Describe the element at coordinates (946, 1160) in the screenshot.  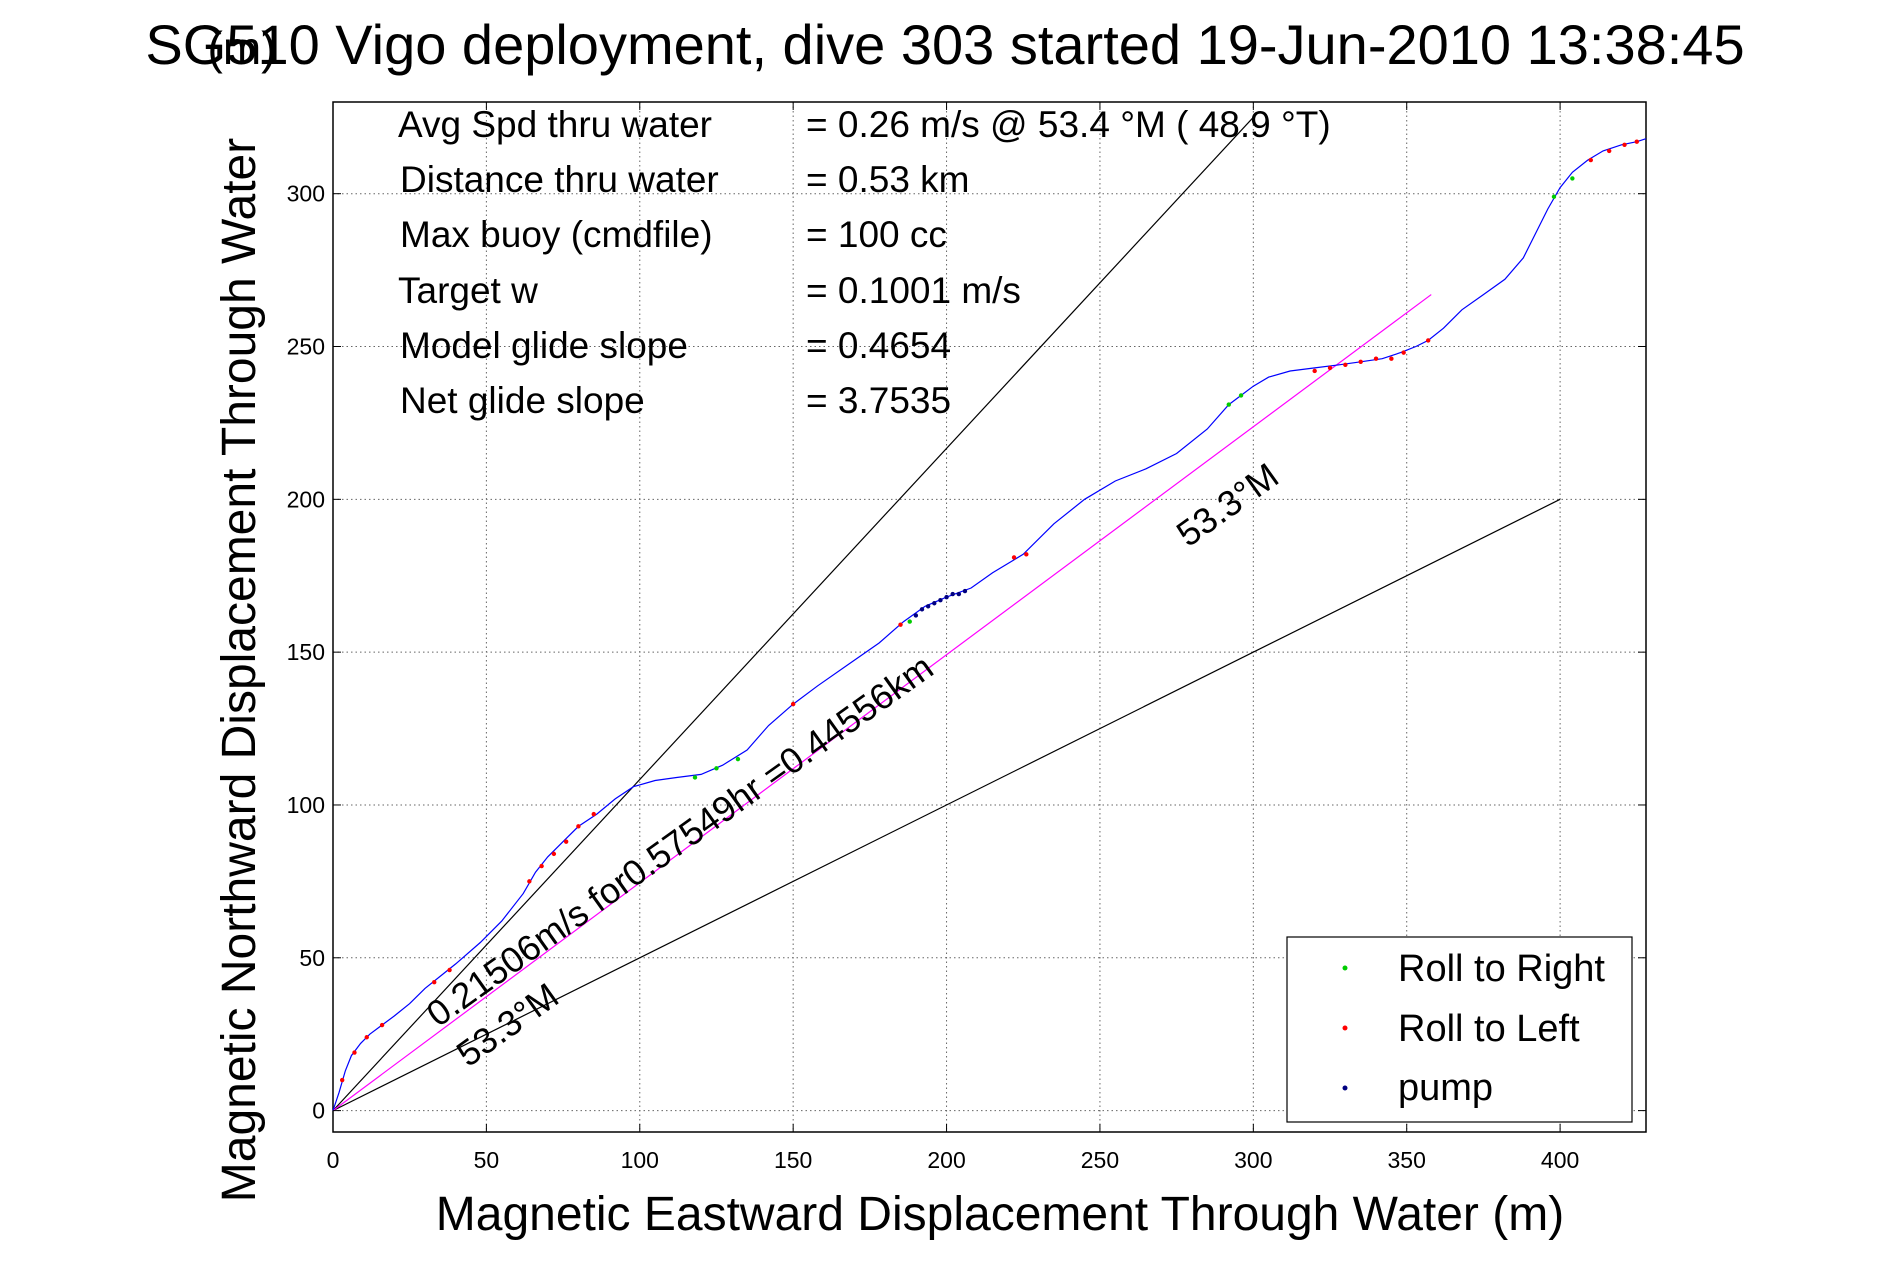
I see `x-tick-label-4: 200` at that location.